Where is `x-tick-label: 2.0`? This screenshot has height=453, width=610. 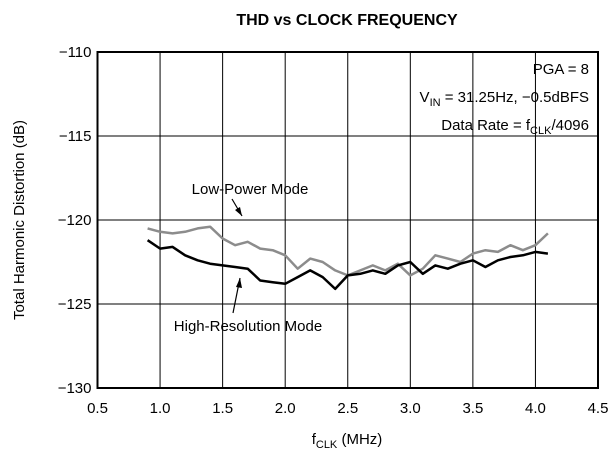
x-tick-label: 2.0 is located at coordinates (285, 408).